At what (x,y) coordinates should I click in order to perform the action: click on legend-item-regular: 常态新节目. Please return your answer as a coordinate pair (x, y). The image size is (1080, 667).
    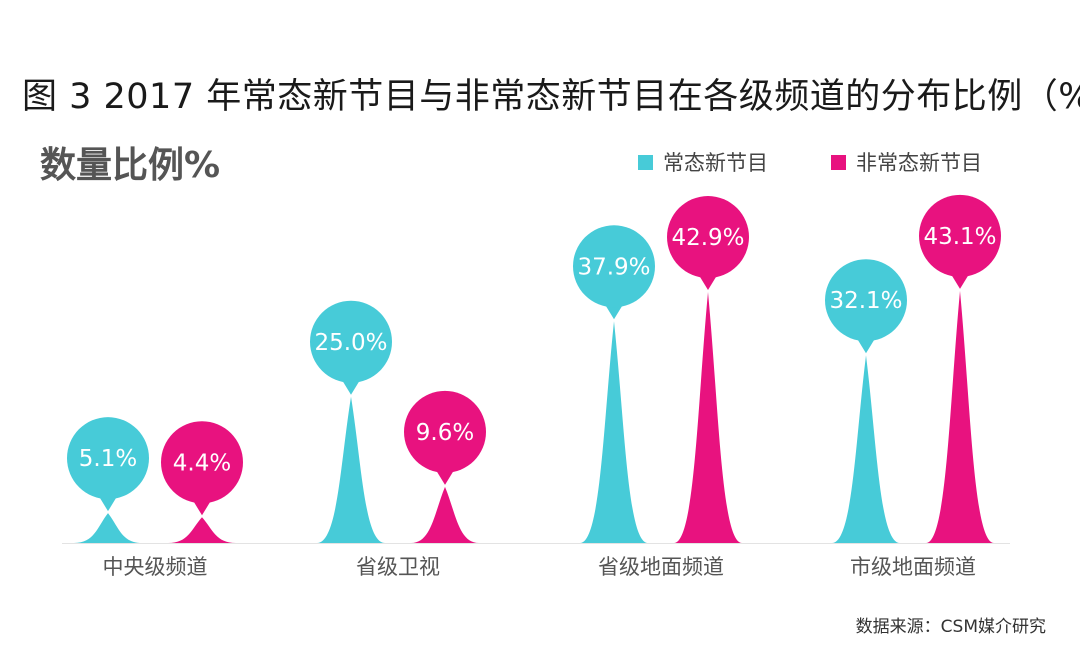
    Looking at the image, I should click on (703, 162).